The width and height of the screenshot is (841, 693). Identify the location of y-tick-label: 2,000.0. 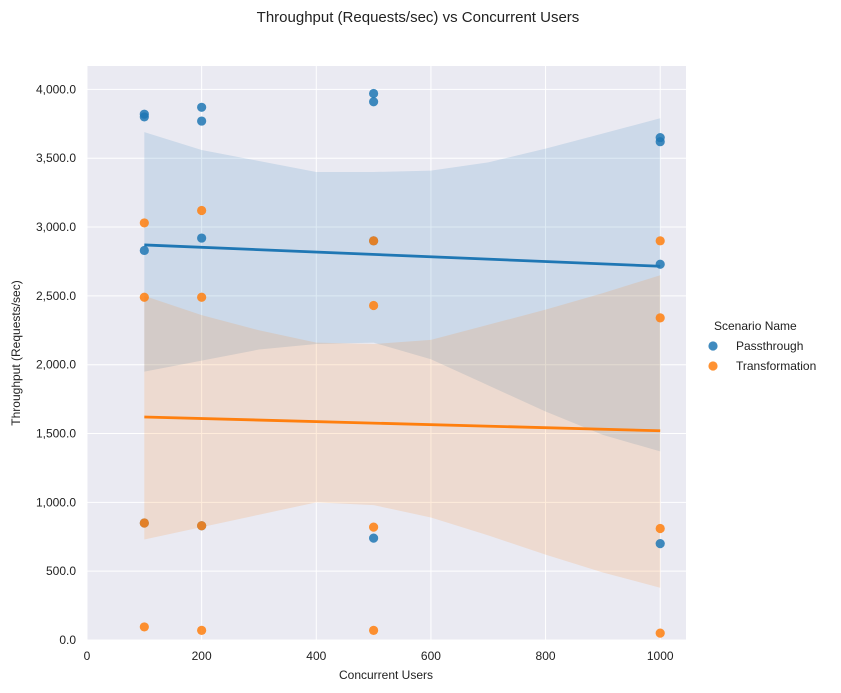
(56, 365).